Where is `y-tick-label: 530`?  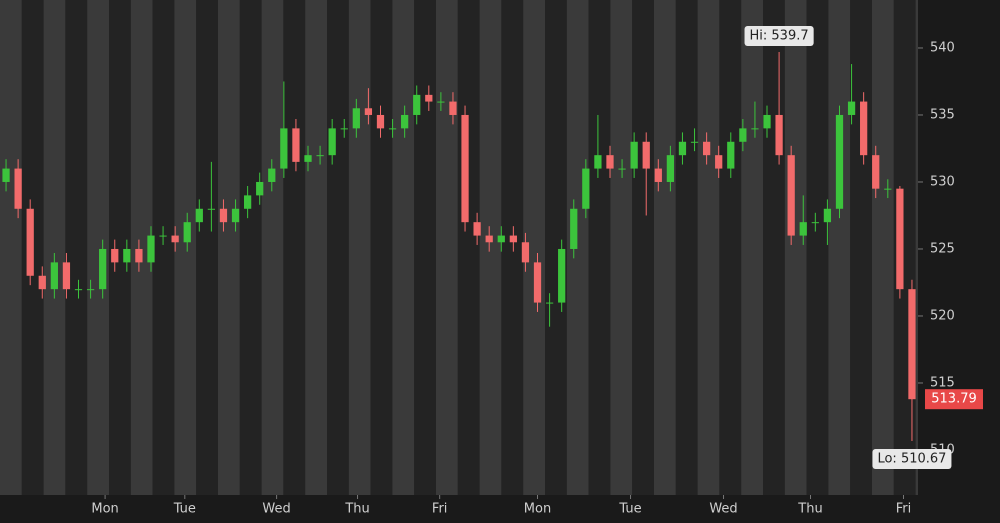 y-tick-label: 530 is located at coordinates (942, 181).